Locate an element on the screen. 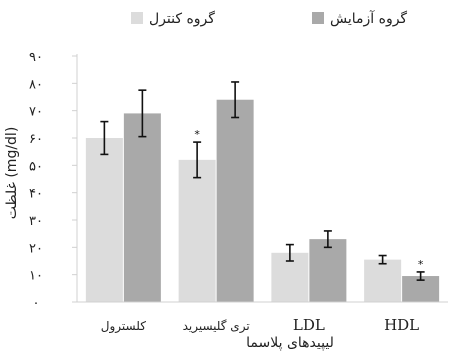 The height and width of the screenshot is (354, 468). y-tick-label: ۶۰ is located at coordinates (36, 139).